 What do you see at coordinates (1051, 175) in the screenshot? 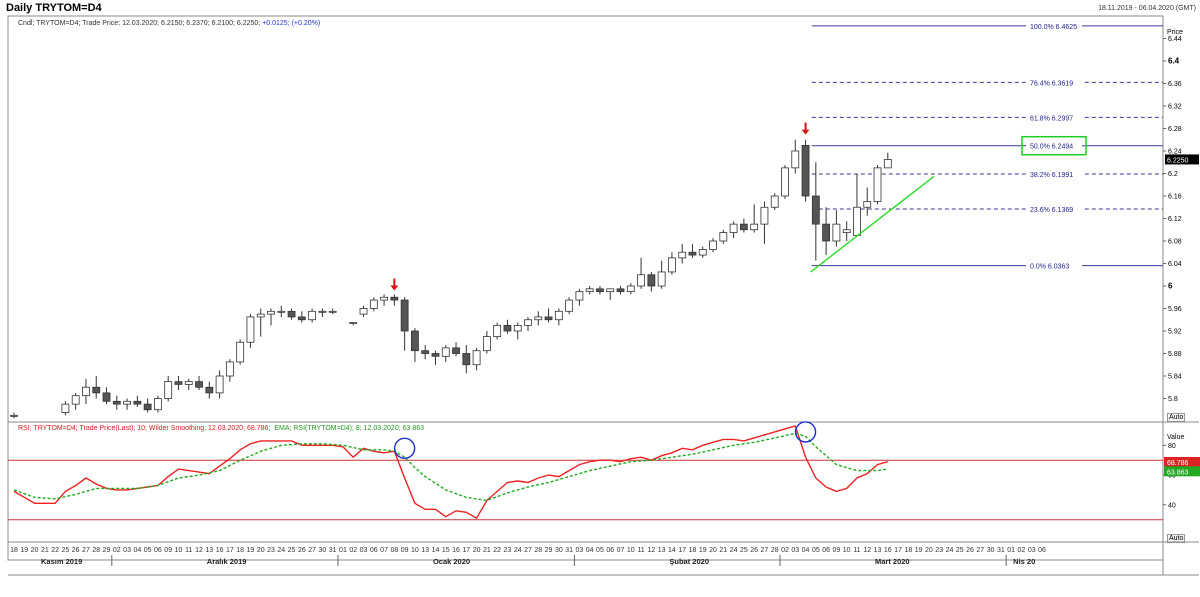
I see `fib-label: 38.2% 6.1991` at bounding box center [1051, 175].